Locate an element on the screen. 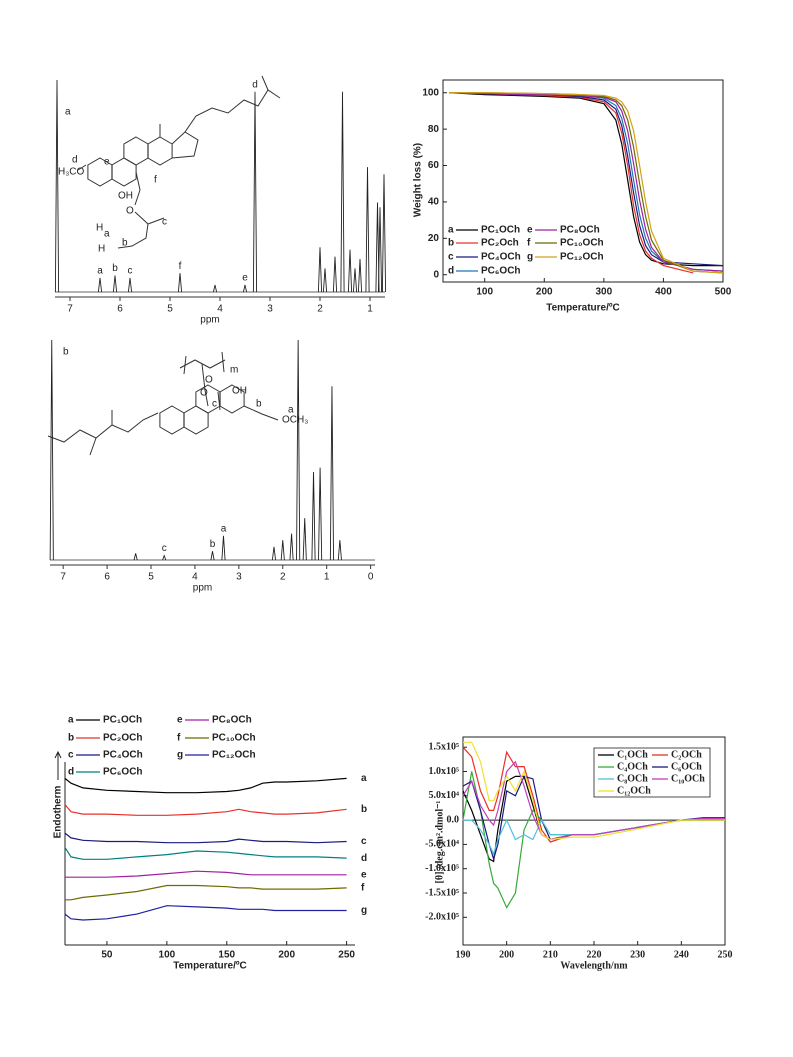 The image size is (793, 1057). x-axis-label: ppm is located at coordinates (202, 588).